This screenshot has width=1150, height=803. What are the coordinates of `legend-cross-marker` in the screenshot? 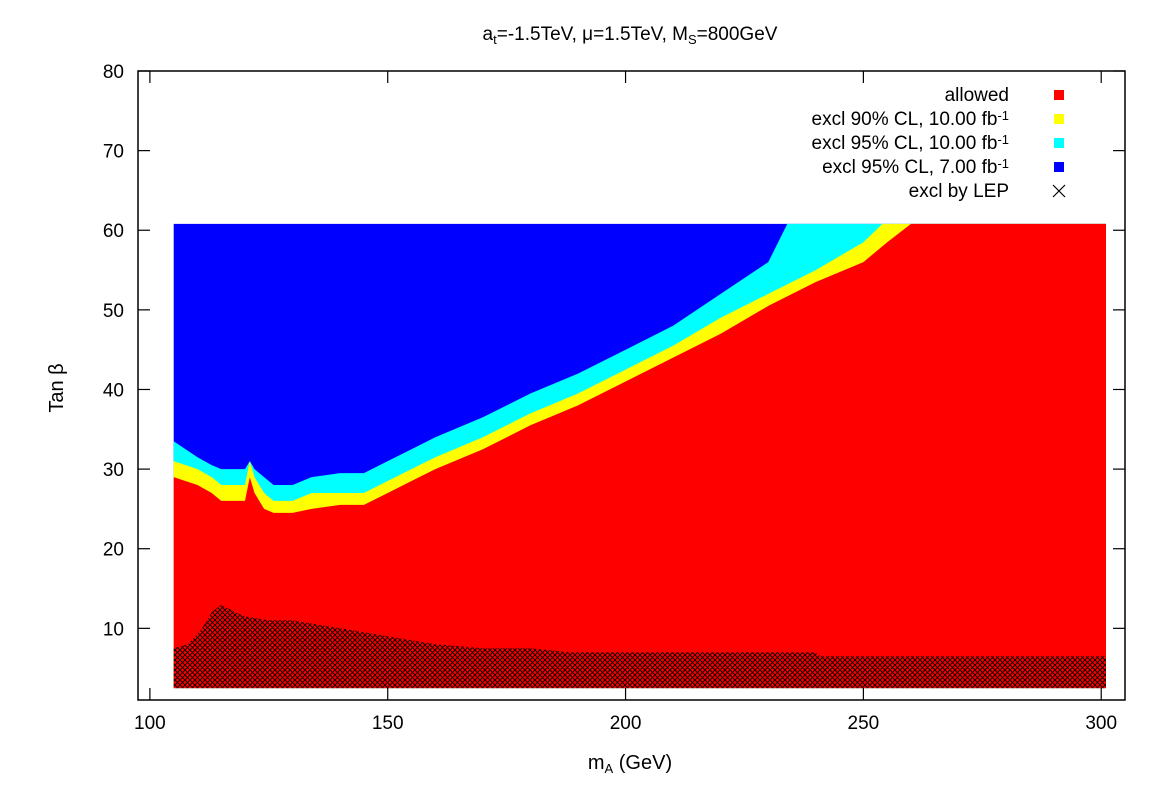 It's located at (1059, 191).